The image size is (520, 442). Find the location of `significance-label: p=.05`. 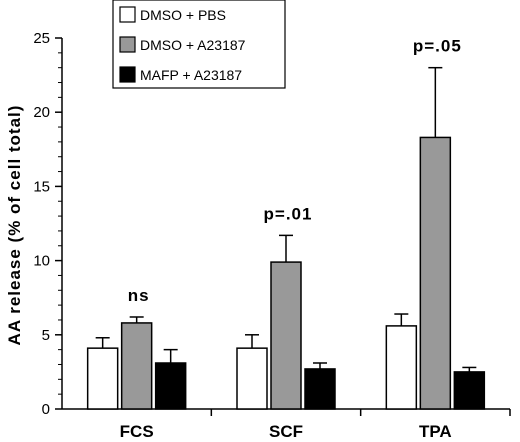

significance-label: p=.05 is located at coordinates (437, 46).